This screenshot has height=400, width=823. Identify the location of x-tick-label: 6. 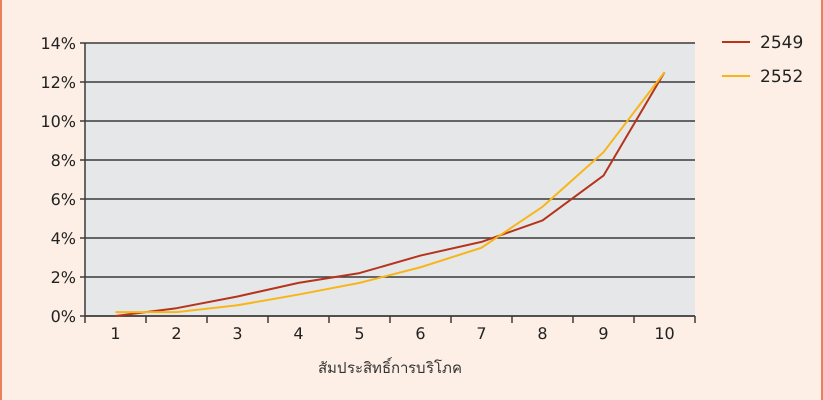
(420, 333).